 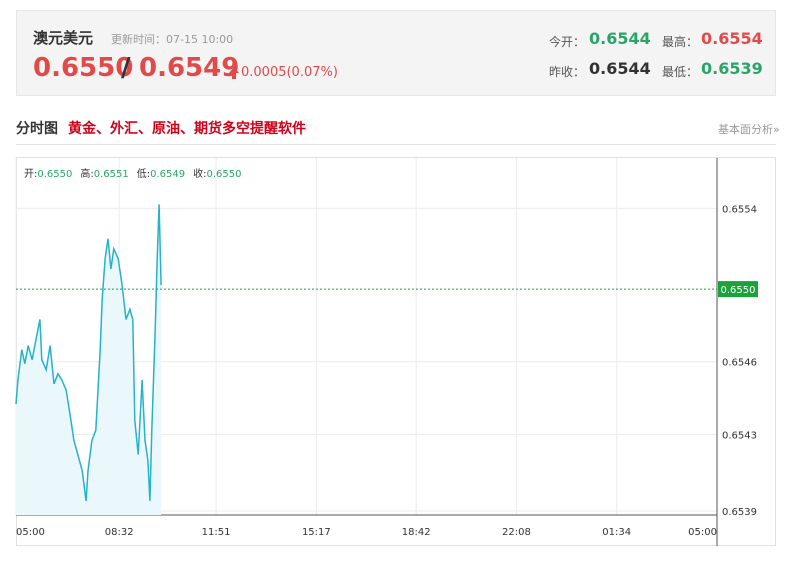 What do you see at coordinates (30, 174) in the screenshot?
I see `summary-label: 开:` at bounding box center [30, 174].